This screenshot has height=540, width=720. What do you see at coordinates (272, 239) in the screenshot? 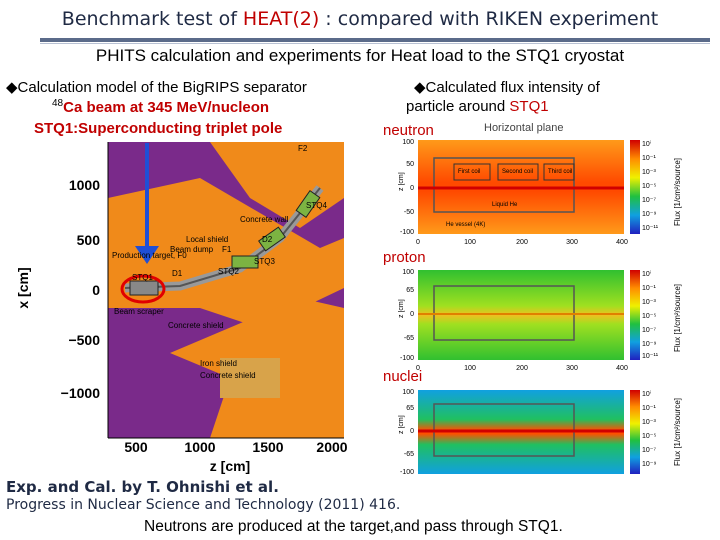
I see `stq3-magnet` at bounding box center [272, 239].